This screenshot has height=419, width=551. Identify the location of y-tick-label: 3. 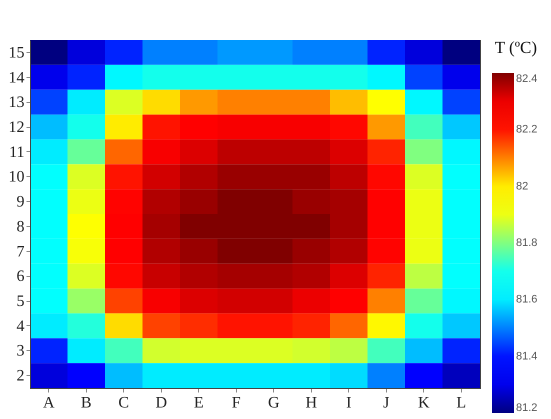
(20, 351).